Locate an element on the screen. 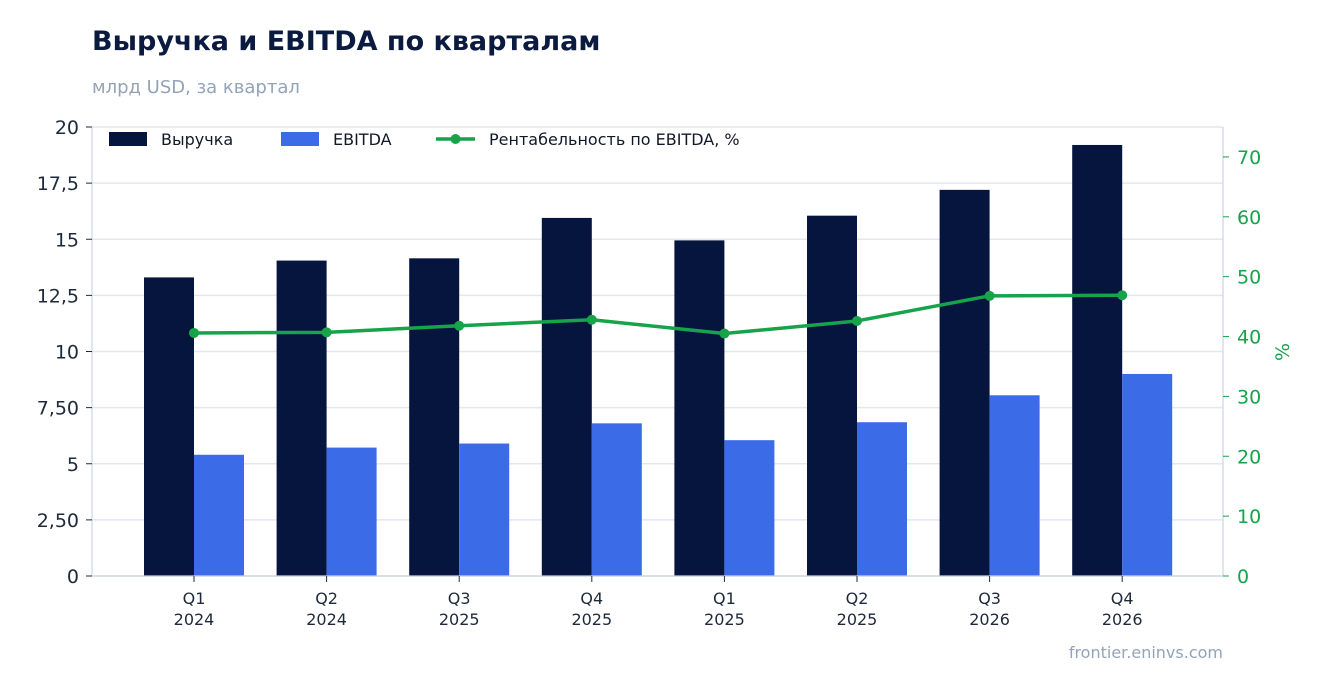  legend: Выручка EBITDA Рентабельность по EBITDA, % is located at coordinates (424, 139).